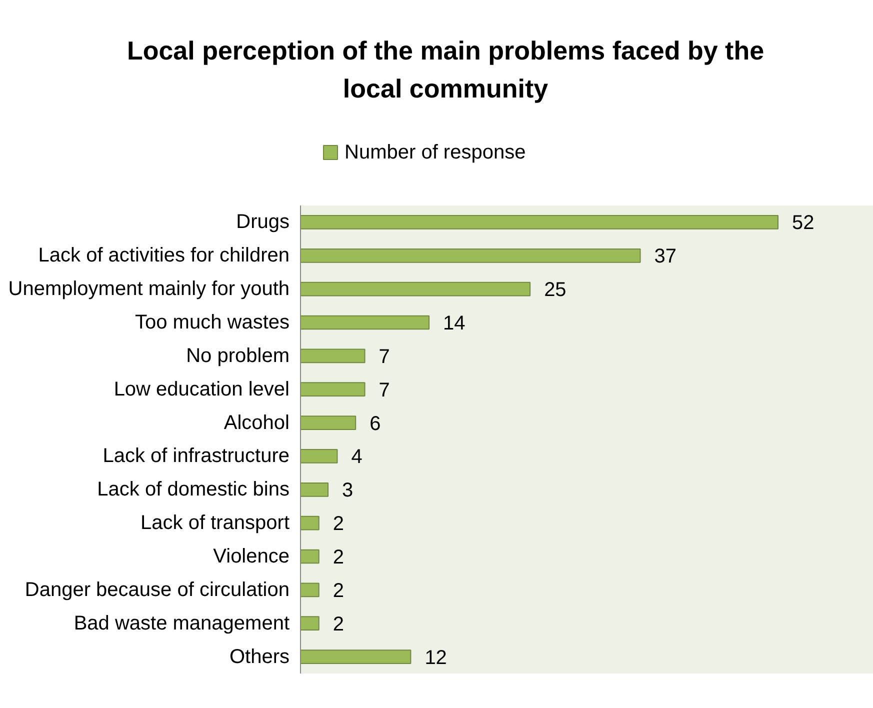 The height and width of the screenshot is (708, 873). What do you see at coordinates (259, 657) in the screenshot?
I see `y-tick-label: Others` at bounding box center [259, 657].